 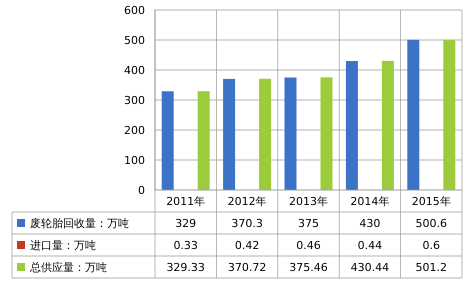 What do you see at coordinates (247, 245) in the screenshot?
I see `data-label: 0.42` at bounding box center [247, 245].